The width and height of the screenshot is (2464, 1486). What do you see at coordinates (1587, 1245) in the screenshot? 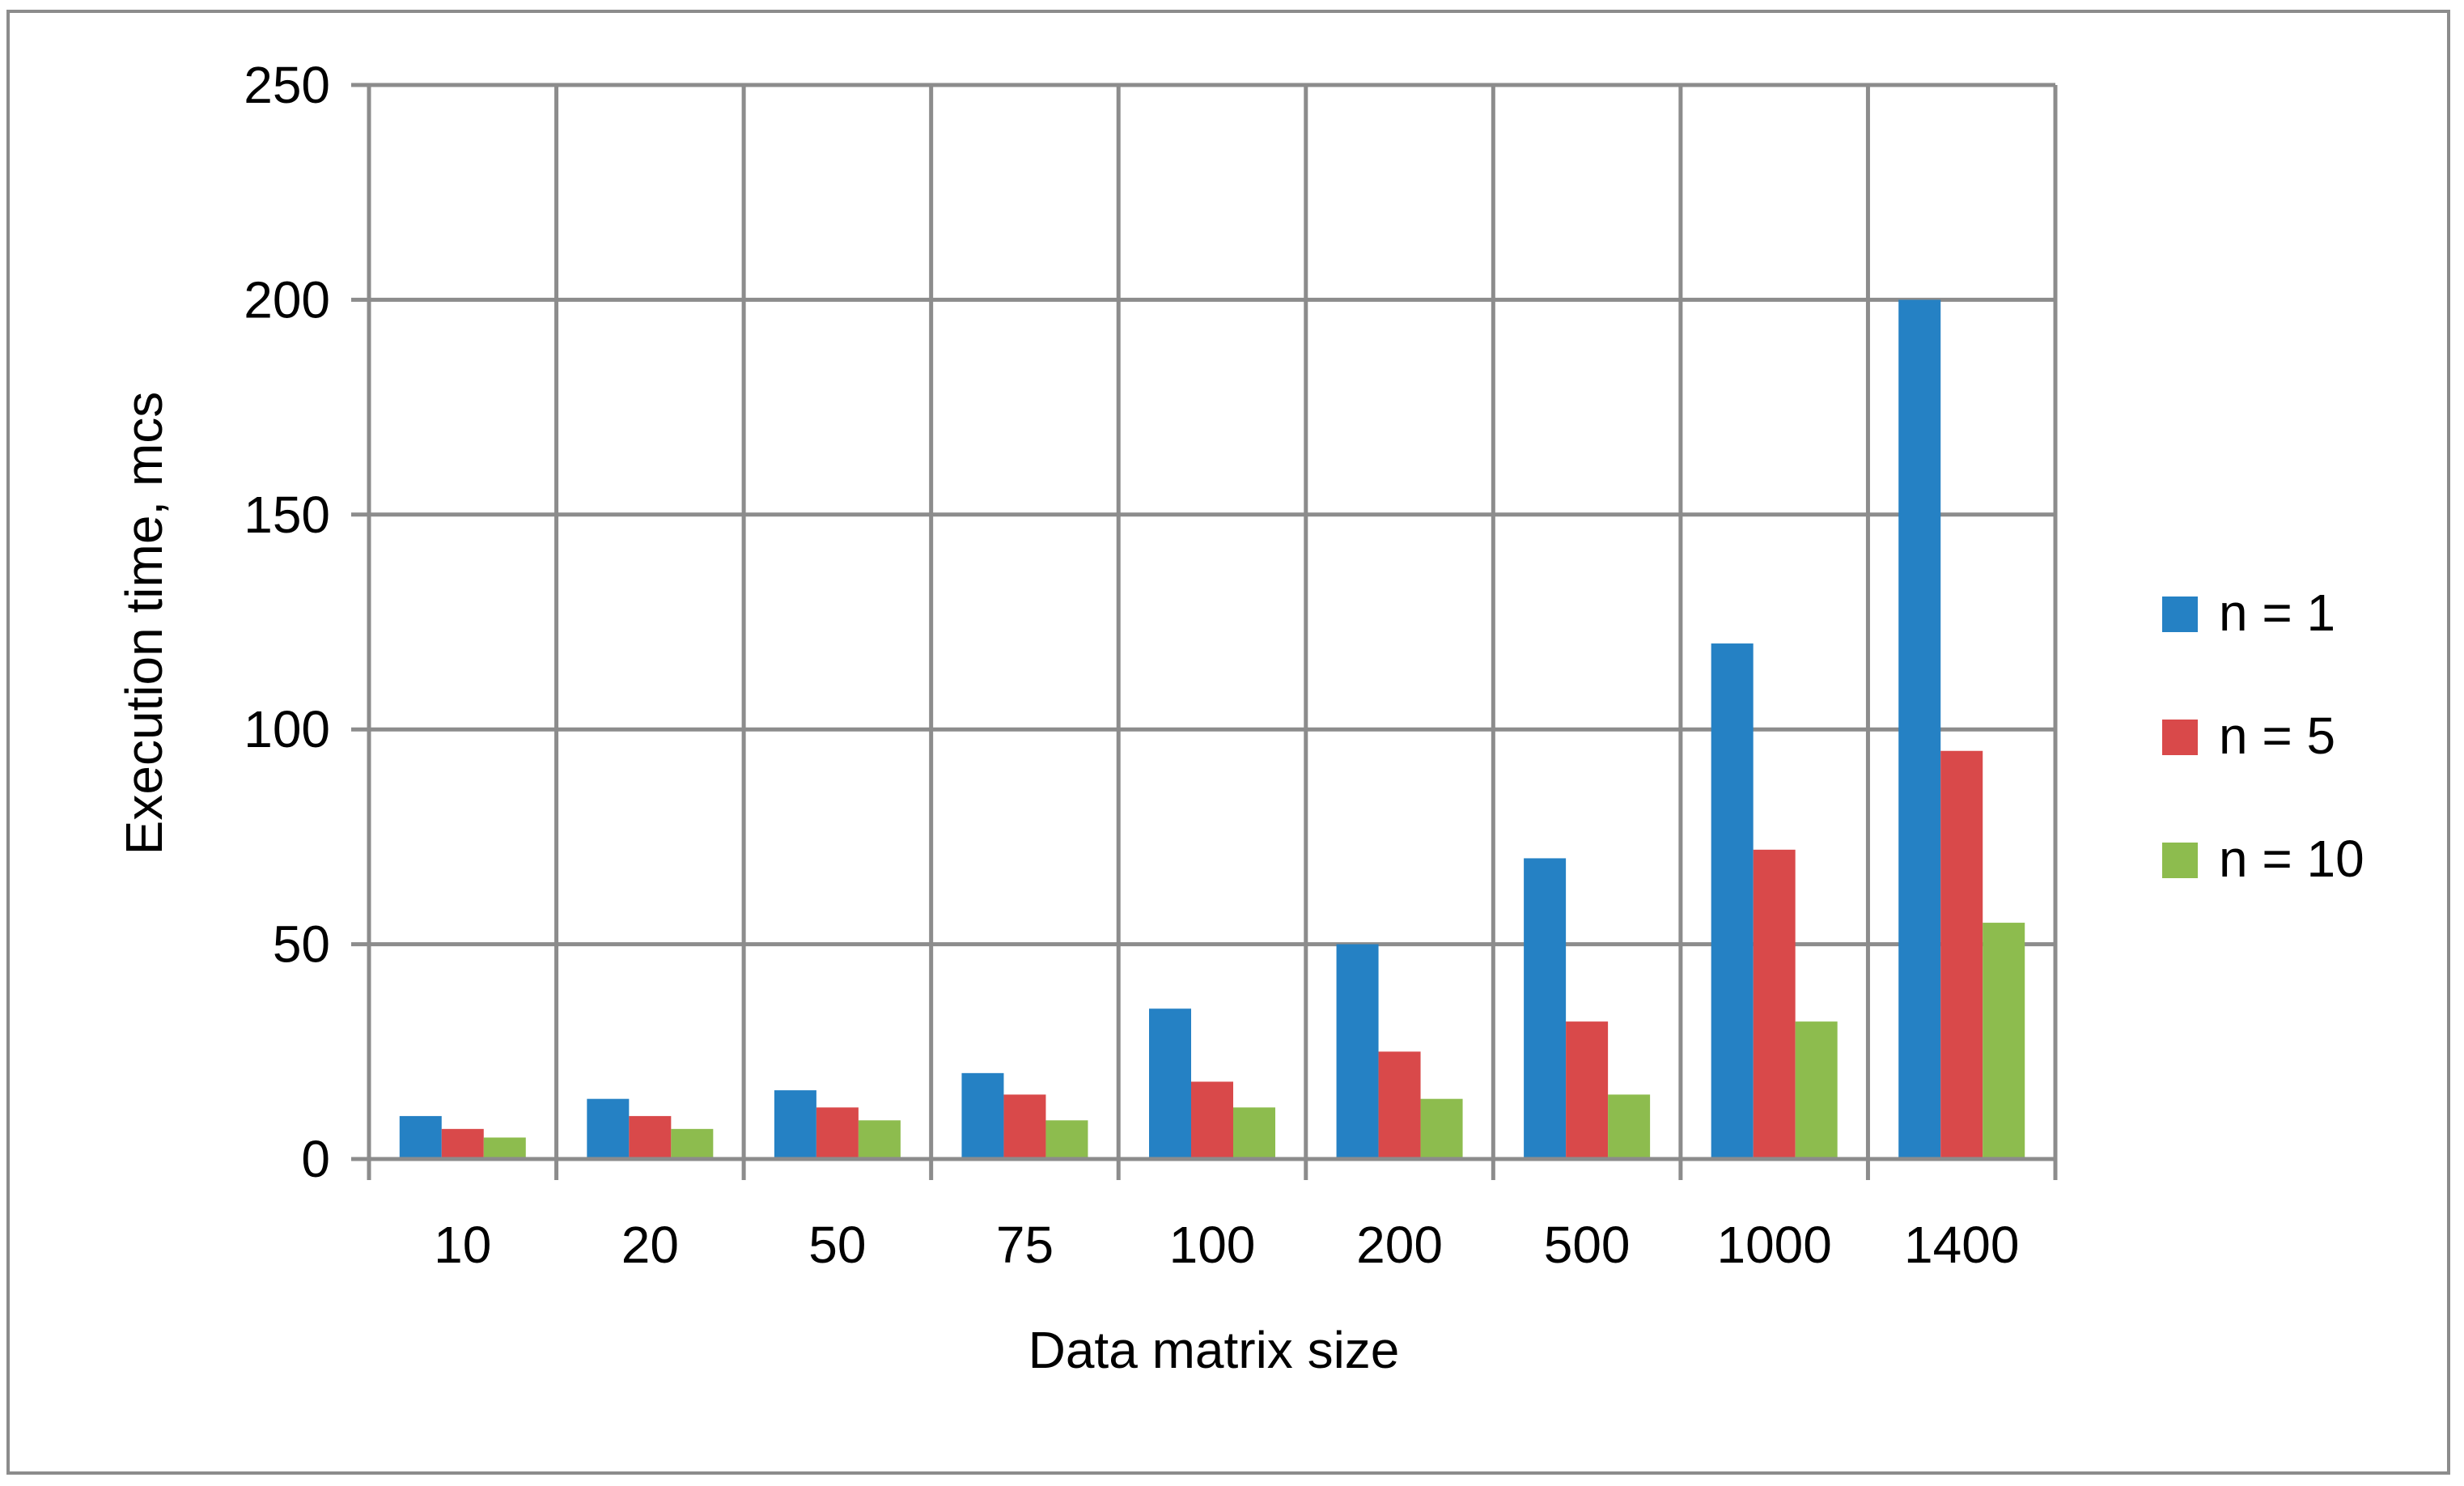
I see `x-tick-label: 500` at bounding box center [1587, 1245].